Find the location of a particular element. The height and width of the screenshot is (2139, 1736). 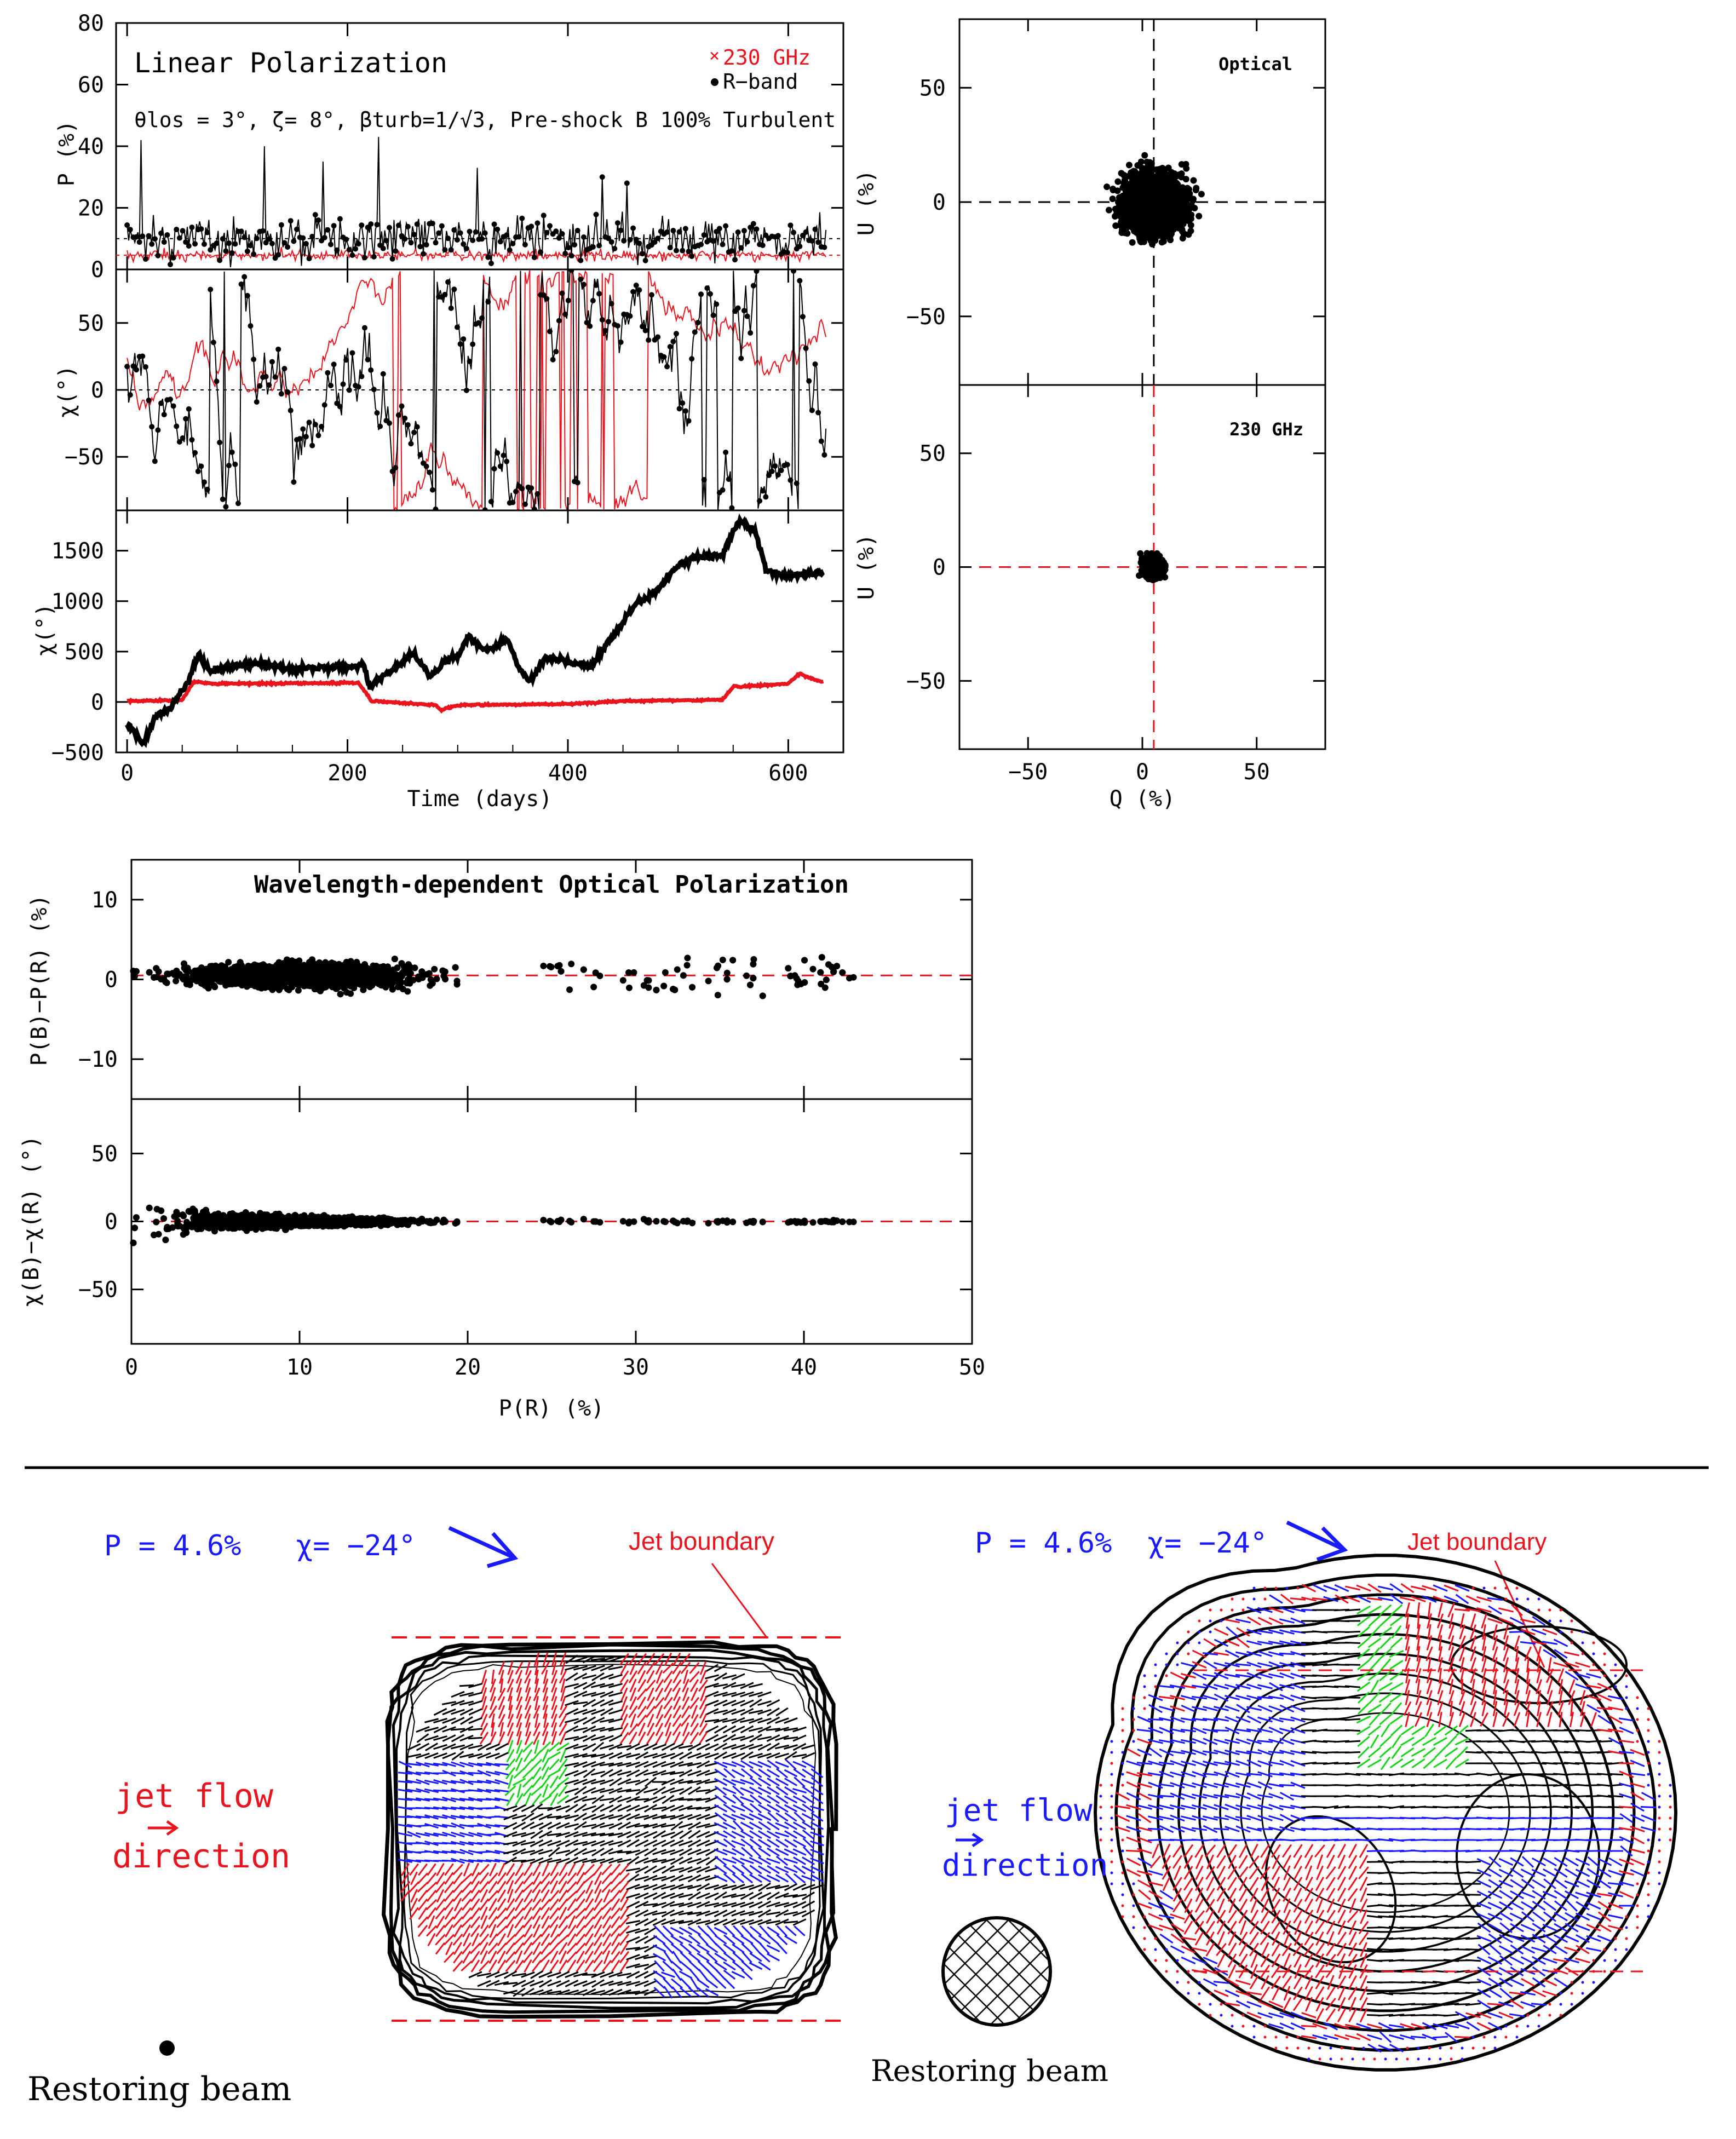

series-230-line is located at coordinates (477, 255).